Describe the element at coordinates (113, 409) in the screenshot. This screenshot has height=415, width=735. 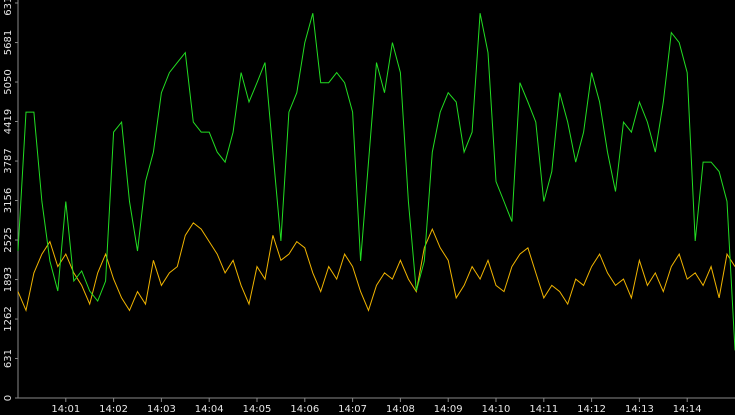
I see `x-tick-label: 14:02` at that location.